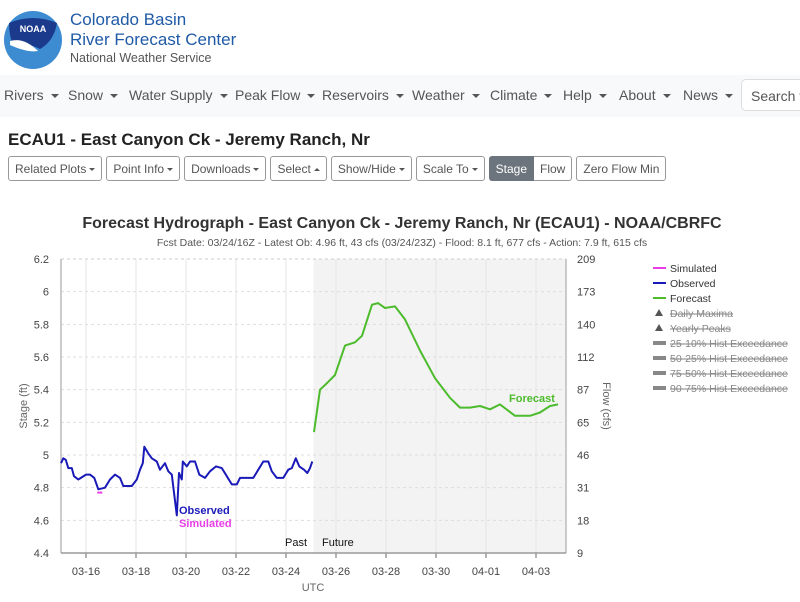 This screenshot has height=602, width=800. I want to click on y2-tick-label: 46, so click(583, 456).